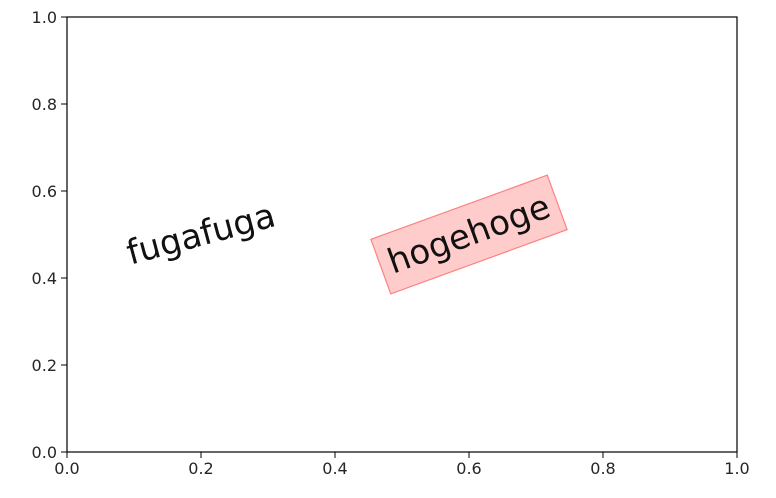  I want to click on x-tick-label: 0.0, so click(66, 468).